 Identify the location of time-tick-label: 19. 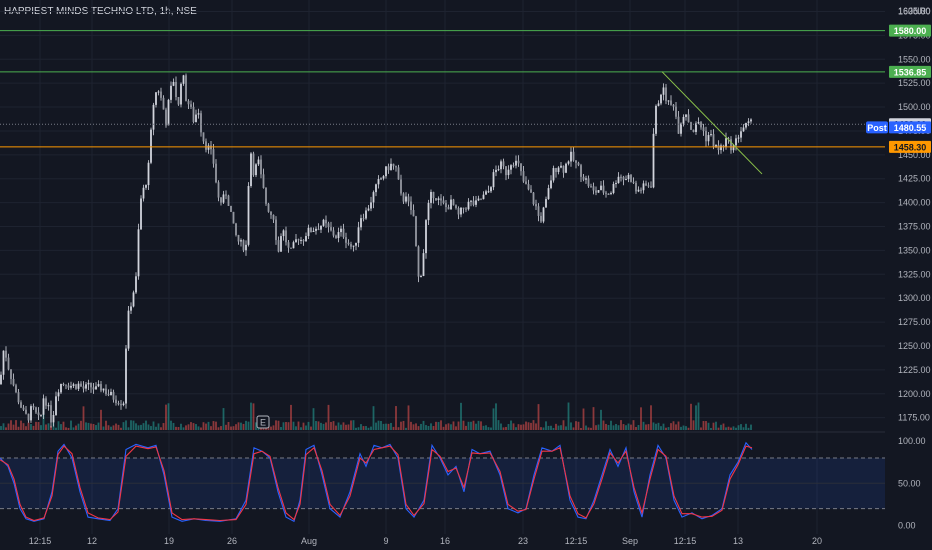
(169, 541).